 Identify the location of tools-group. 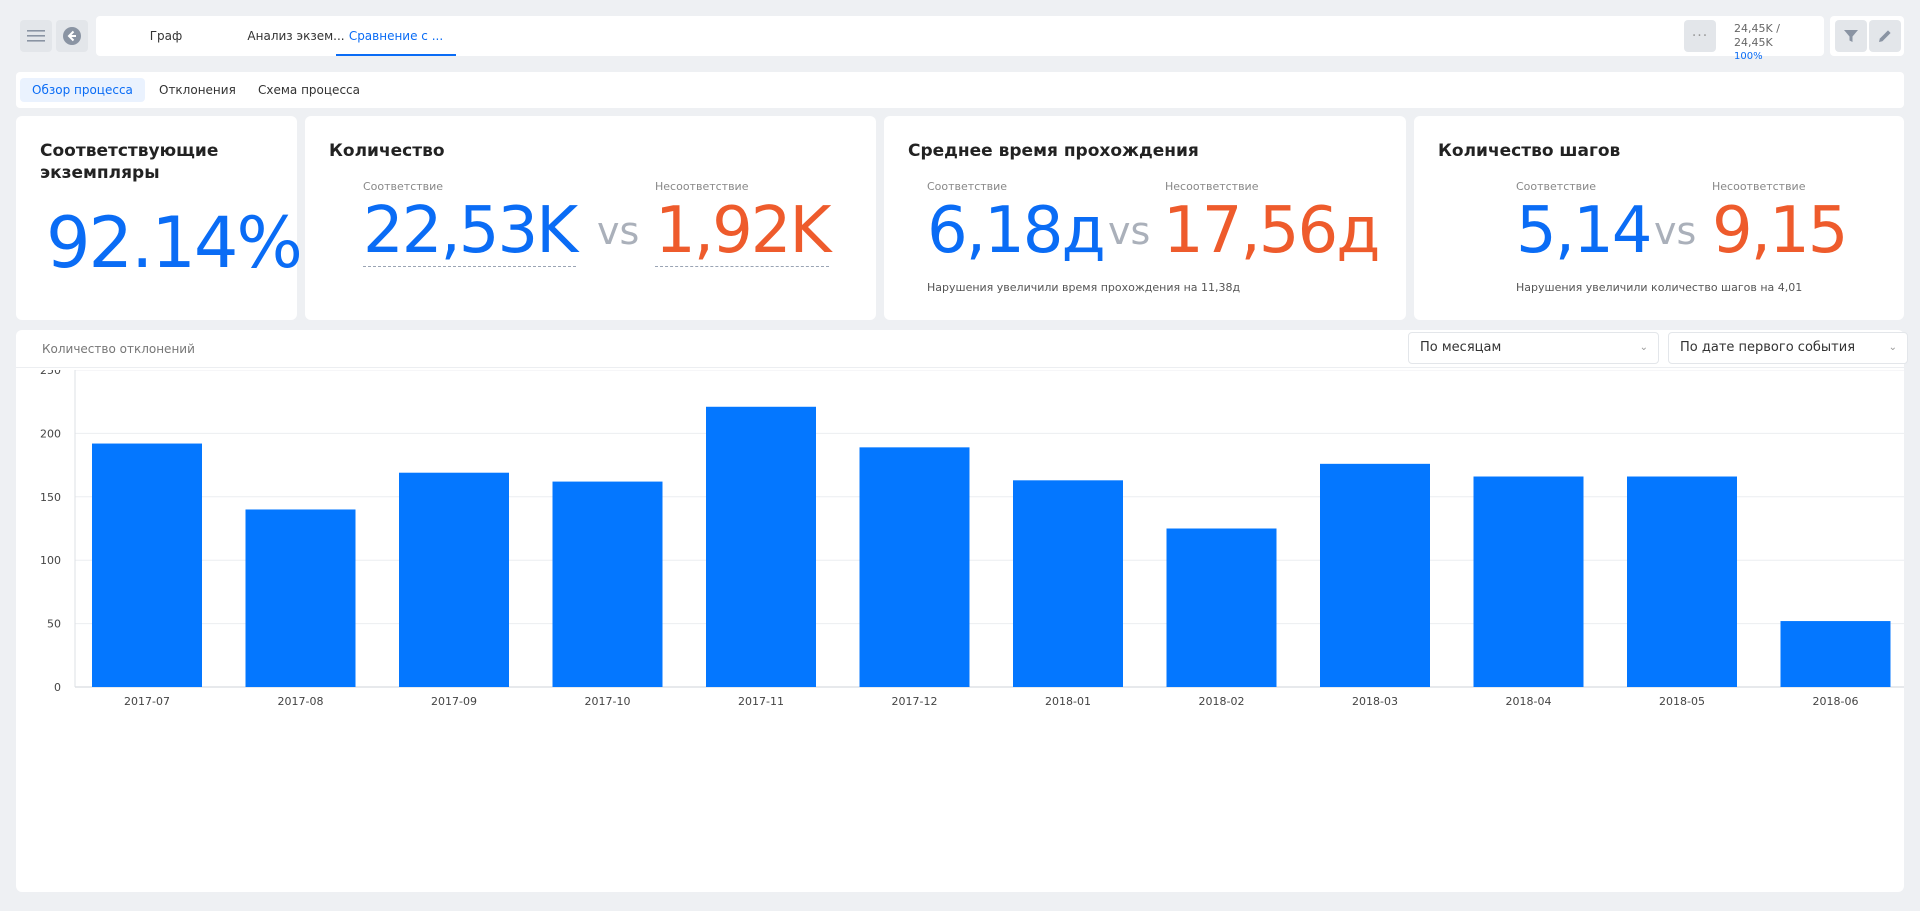
(1867, 36).